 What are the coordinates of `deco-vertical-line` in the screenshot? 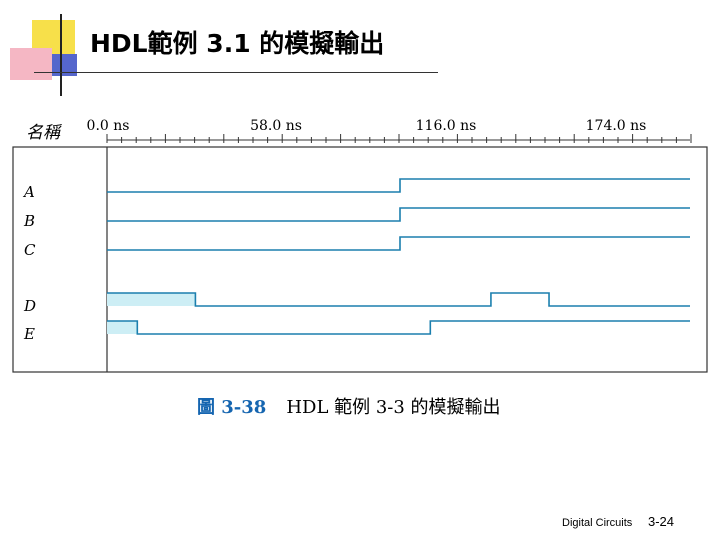 It's located at (61, 55).